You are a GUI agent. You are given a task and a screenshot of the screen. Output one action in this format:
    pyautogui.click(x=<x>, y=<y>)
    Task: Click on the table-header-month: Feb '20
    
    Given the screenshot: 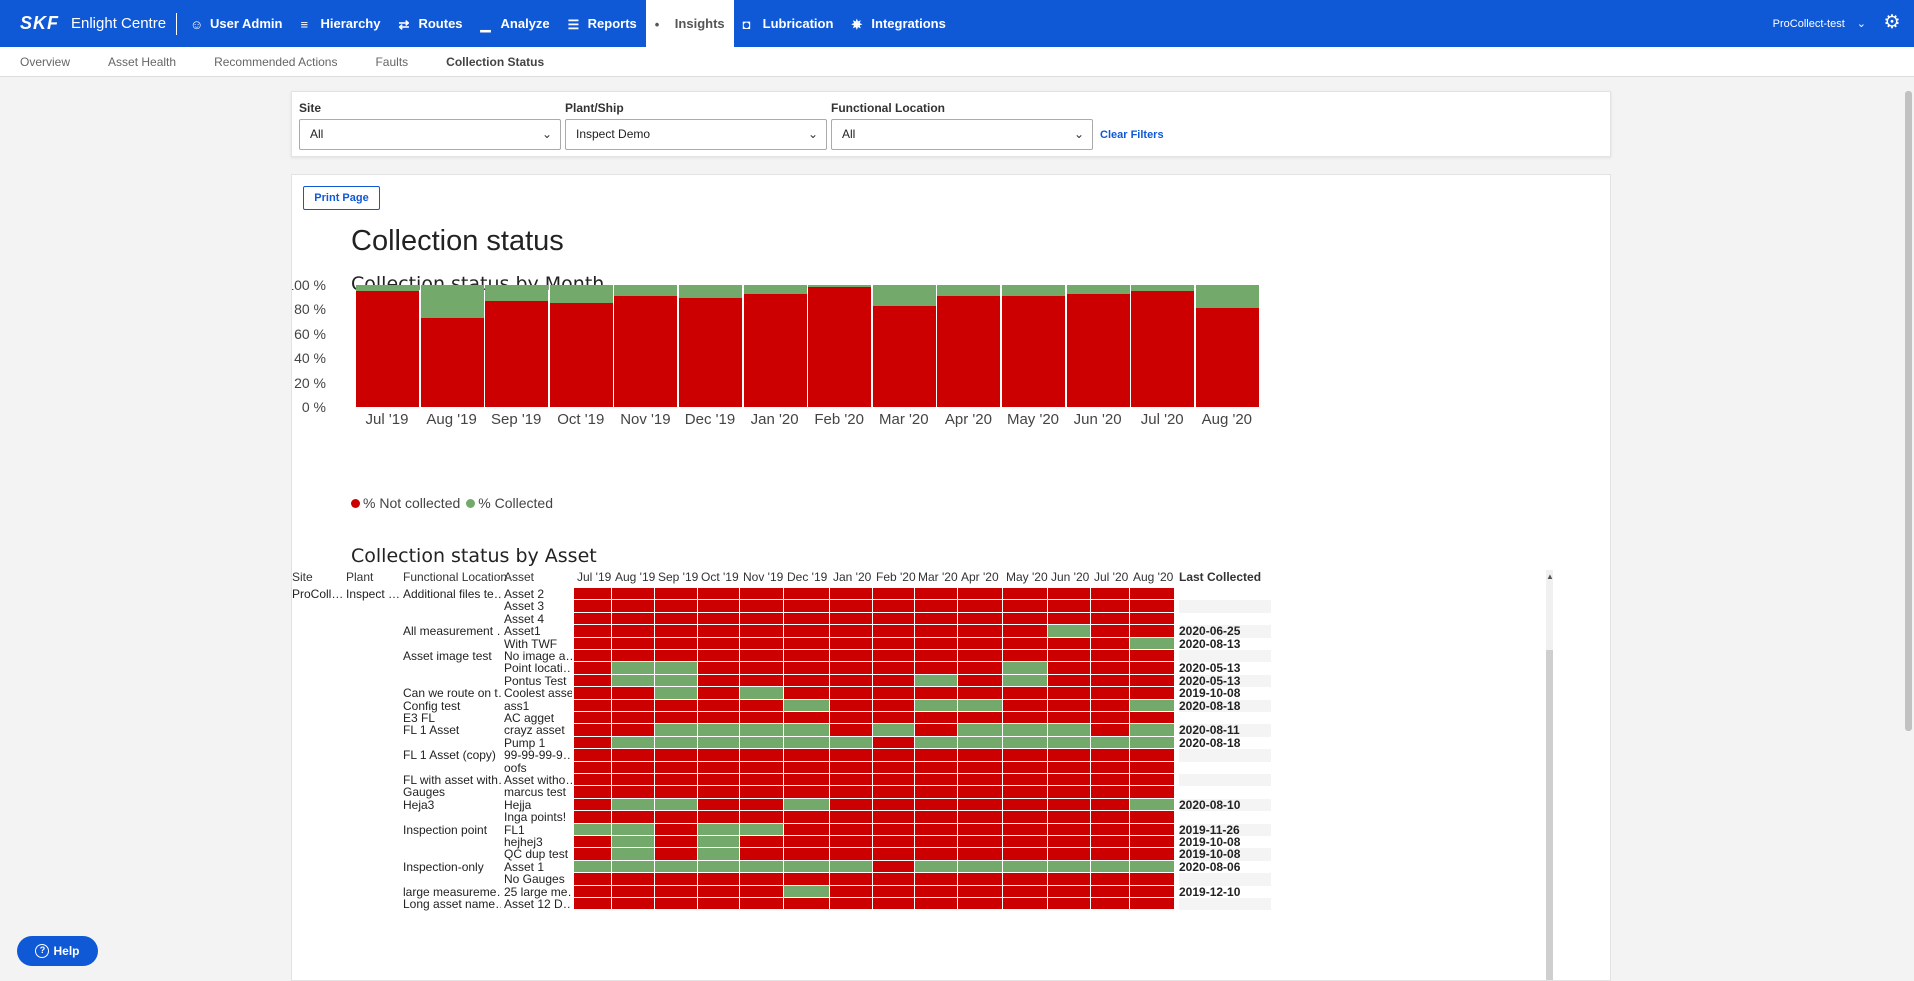 What is the action you would take?
    pyautogui.click(x=896, y=577)
    